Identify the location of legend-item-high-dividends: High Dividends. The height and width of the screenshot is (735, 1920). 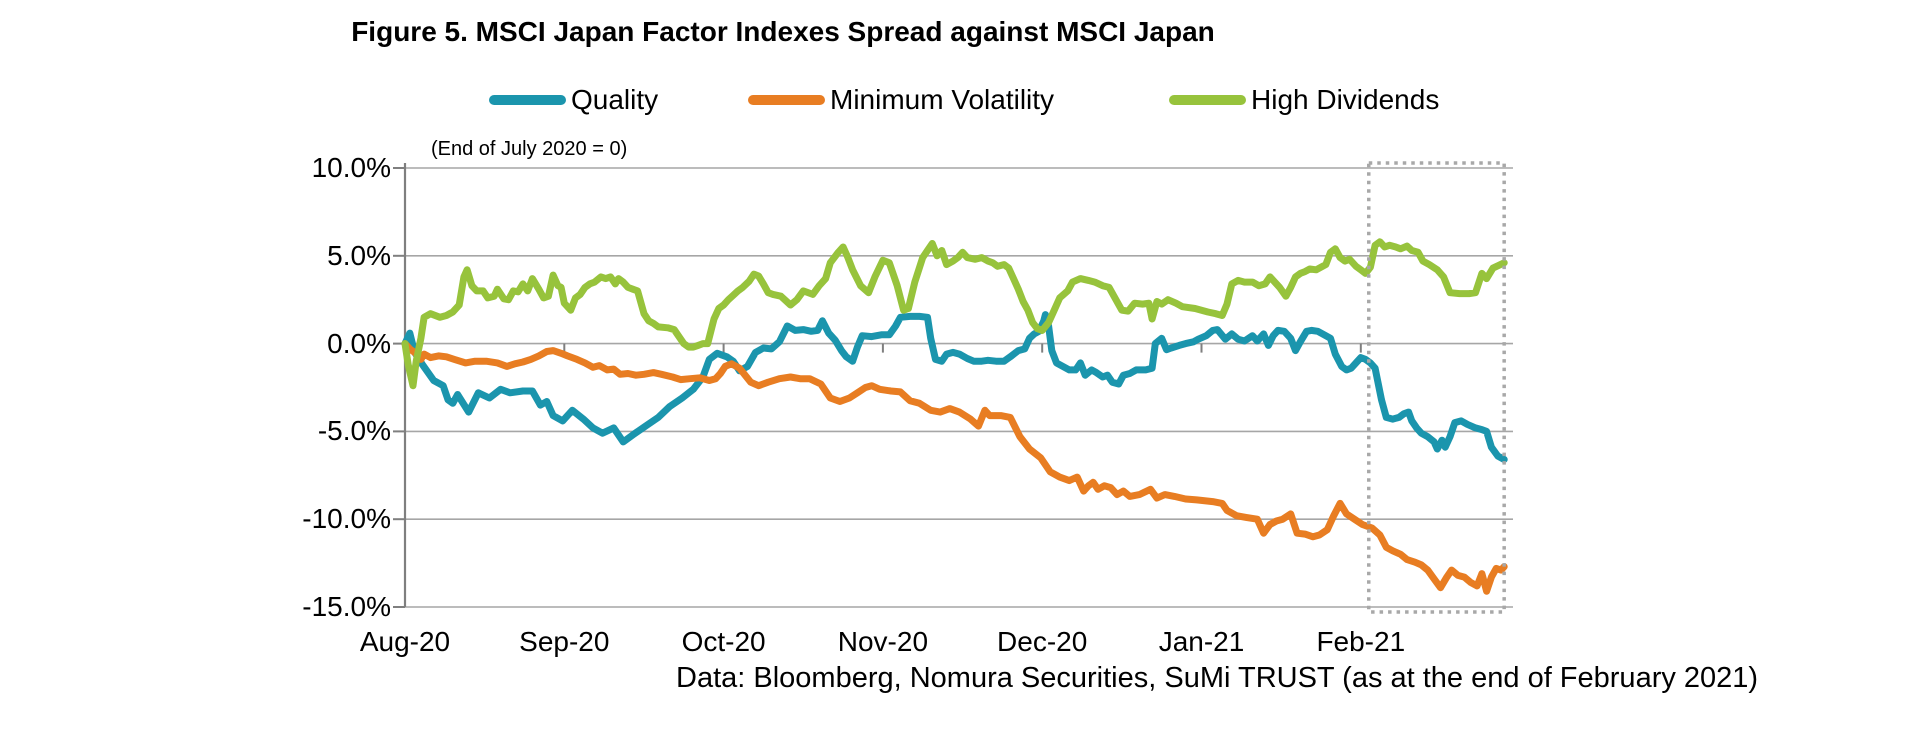
(1304, 100).